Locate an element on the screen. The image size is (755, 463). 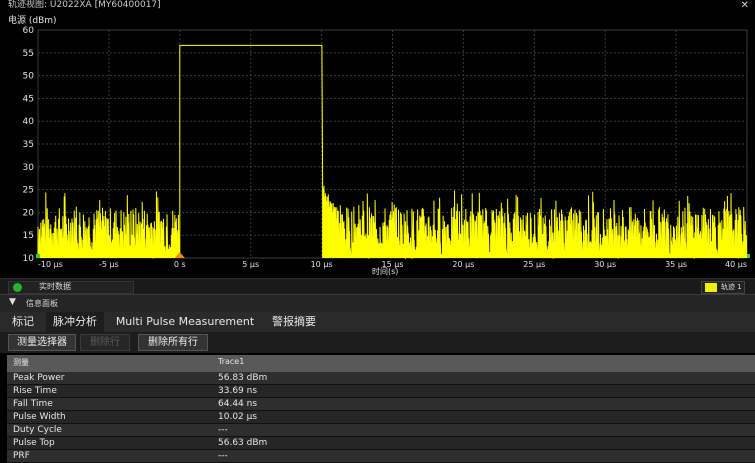
y-tick-label: 25 is located at coordinates (28, 191).